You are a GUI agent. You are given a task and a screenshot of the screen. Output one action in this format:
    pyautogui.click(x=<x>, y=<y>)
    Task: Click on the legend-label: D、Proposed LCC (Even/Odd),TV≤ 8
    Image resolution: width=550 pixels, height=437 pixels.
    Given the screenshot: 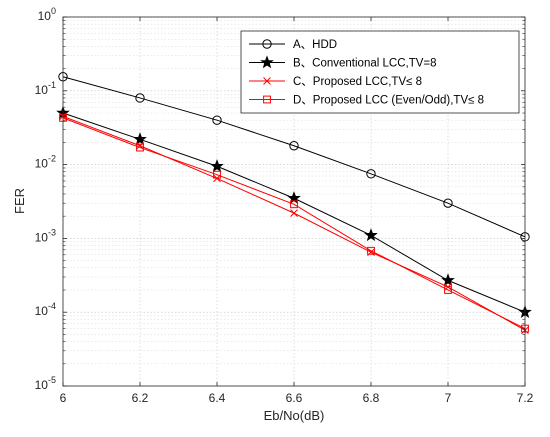 What is the action you would take?
    pyautogui.click(x=388, y=101)
    